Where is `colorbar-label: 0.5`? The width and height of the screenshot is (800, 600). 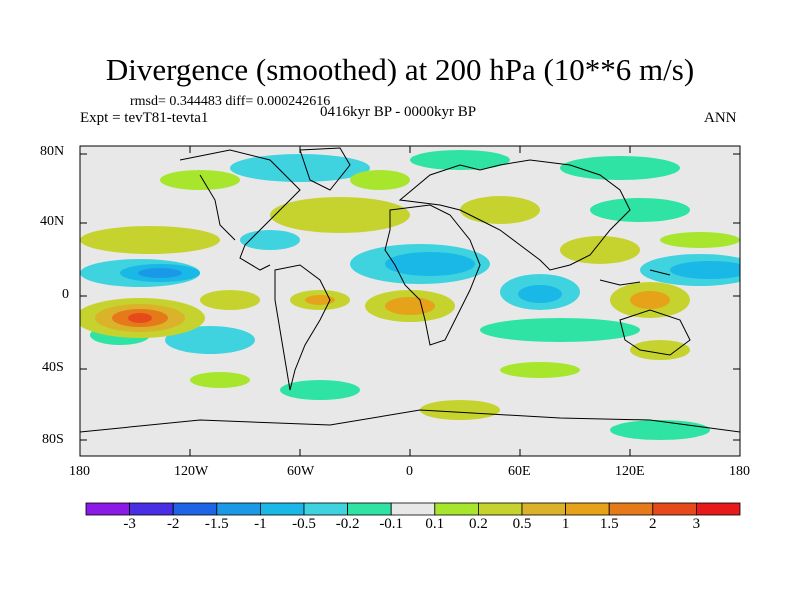 colorbar-label: 0.5 is located at coordinates (522, 524).